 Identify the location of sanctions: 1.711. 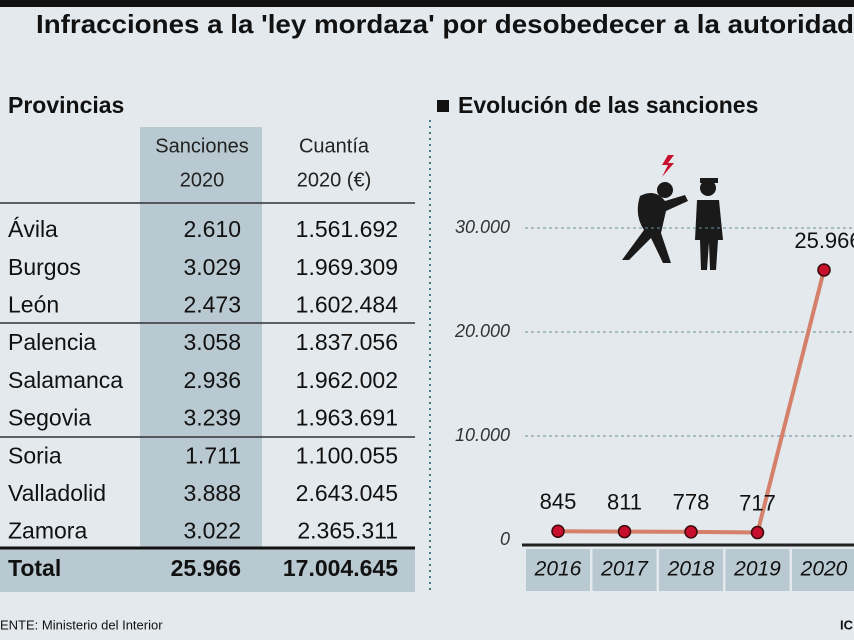
(213, 455).